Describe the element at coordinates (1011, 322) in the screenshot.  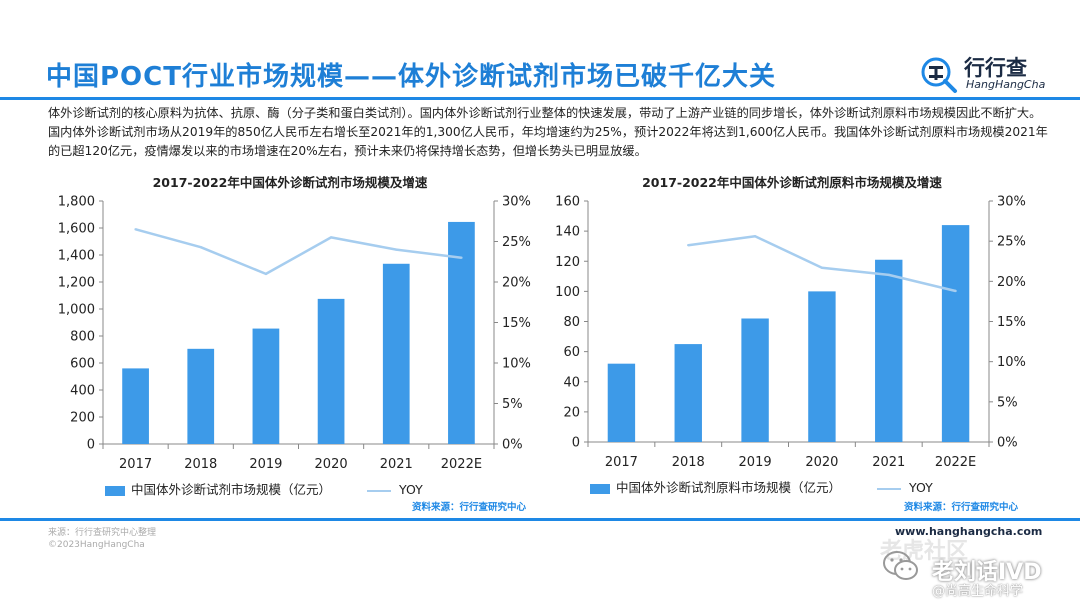
I see `chart2-y2-tick-label: 15%` at that location.